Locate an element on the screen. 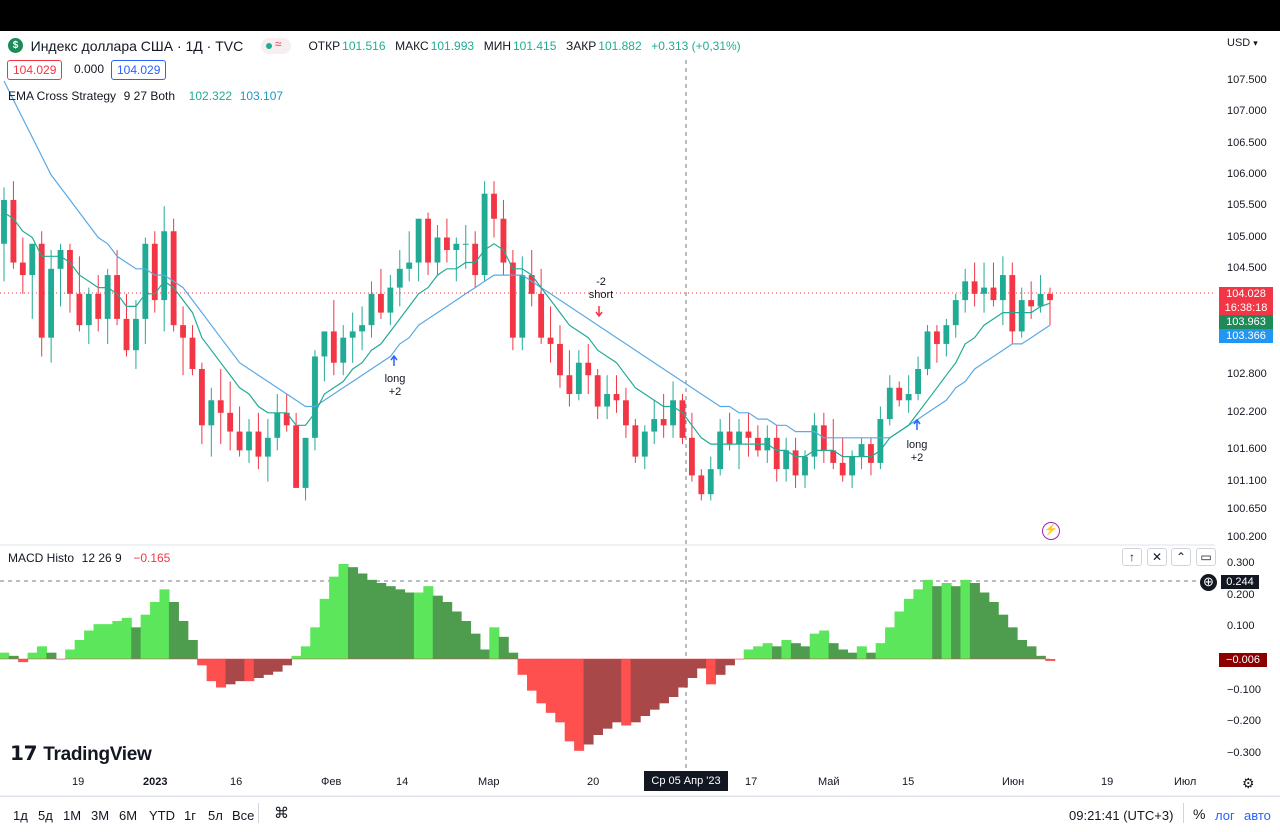 The width and height of the screenshot is (1280, 832). range-button: 1д is located at coordinates (20, 815).